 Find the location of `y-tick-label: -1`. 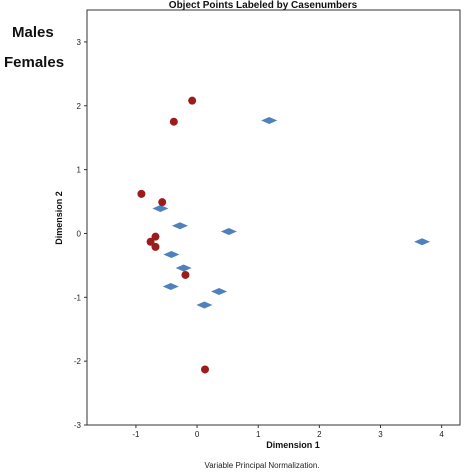

y-tick-label: -1 is located at coordinates (78, 297).